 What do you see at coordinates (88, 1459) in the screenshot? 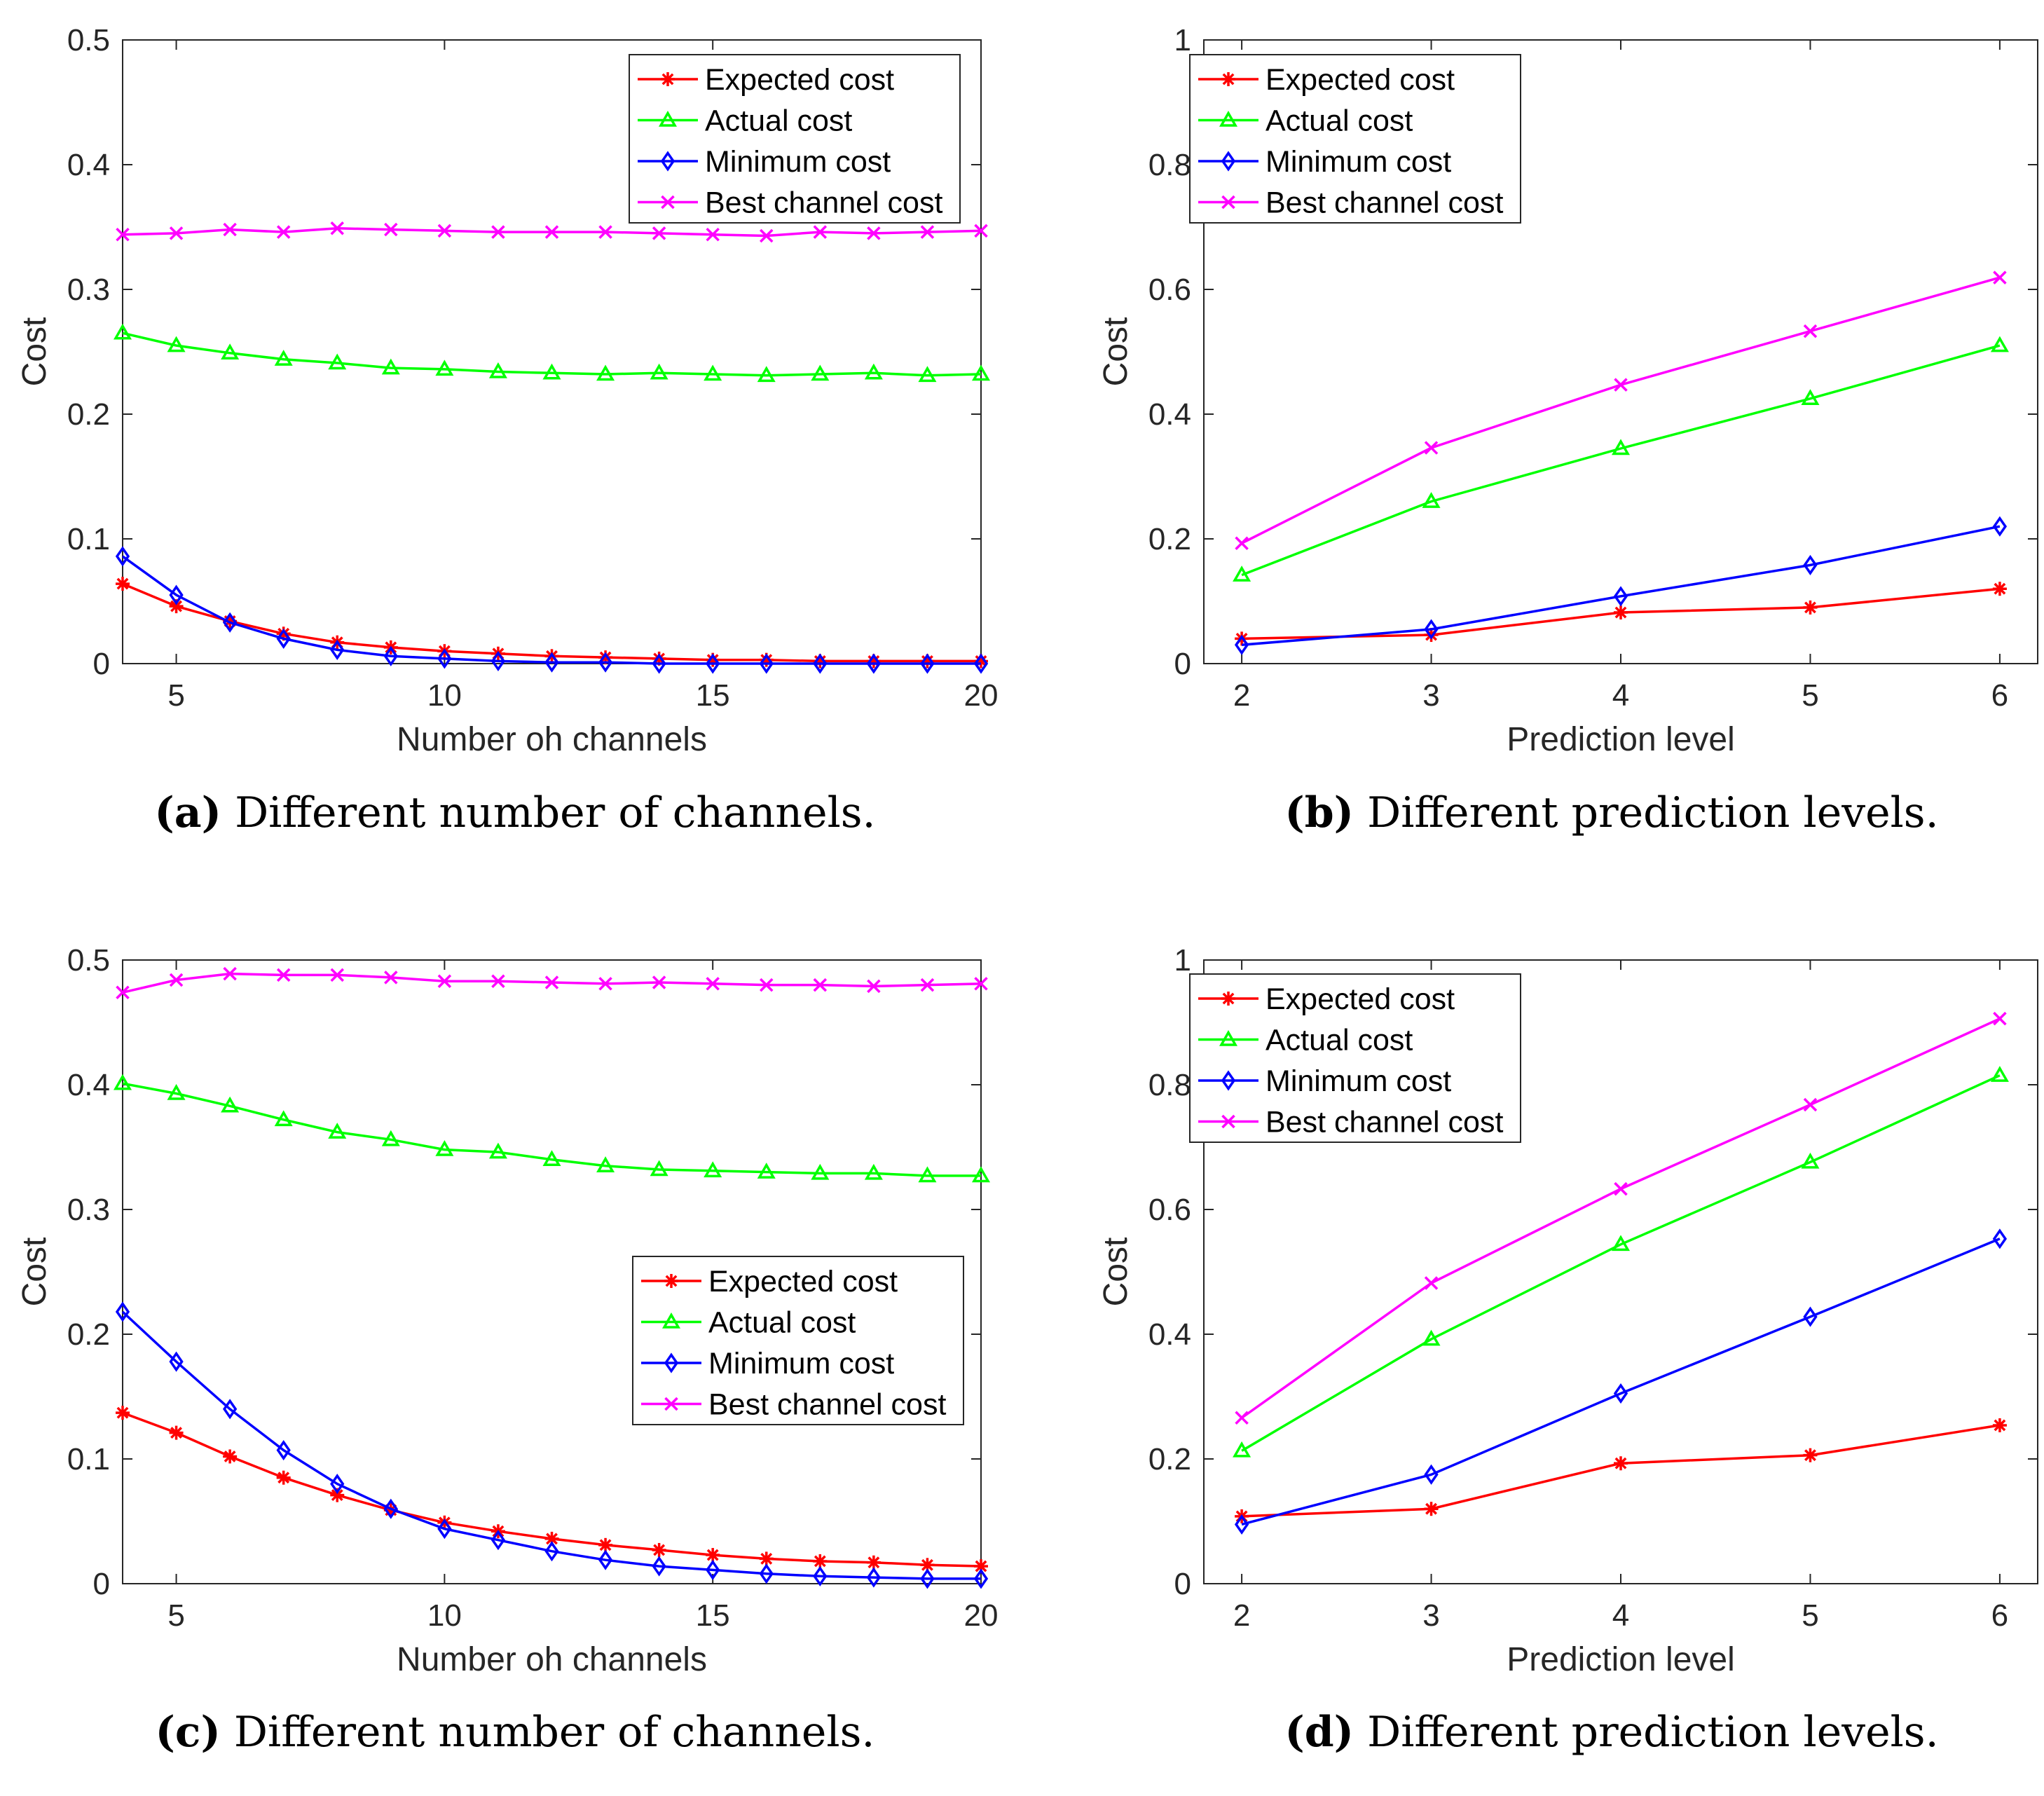
I see `y-tick-label: 0.1` at bounding box center [88, 1459].